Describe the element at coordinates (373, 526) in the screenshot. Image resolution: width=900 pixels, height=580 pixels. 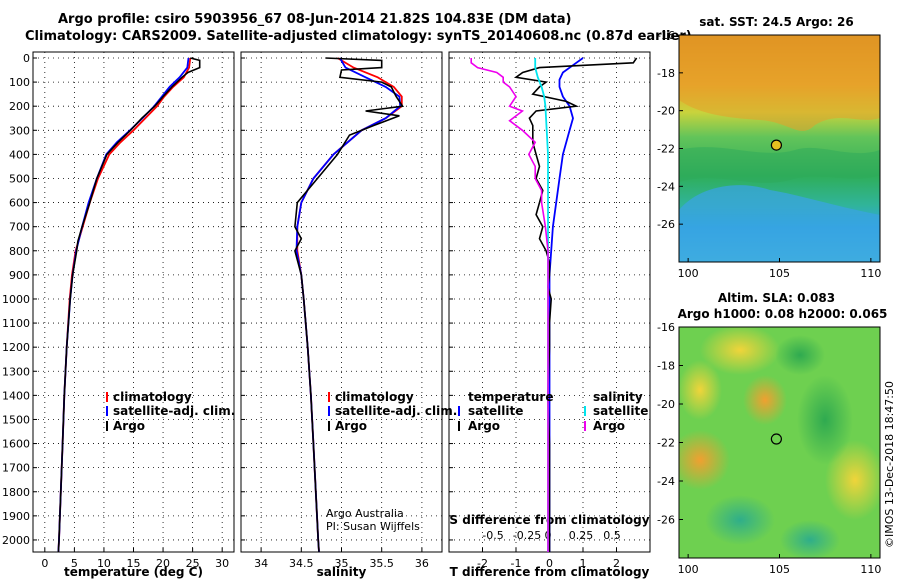
I see `credit-pi: PI: Susan Wijffels` at that location.